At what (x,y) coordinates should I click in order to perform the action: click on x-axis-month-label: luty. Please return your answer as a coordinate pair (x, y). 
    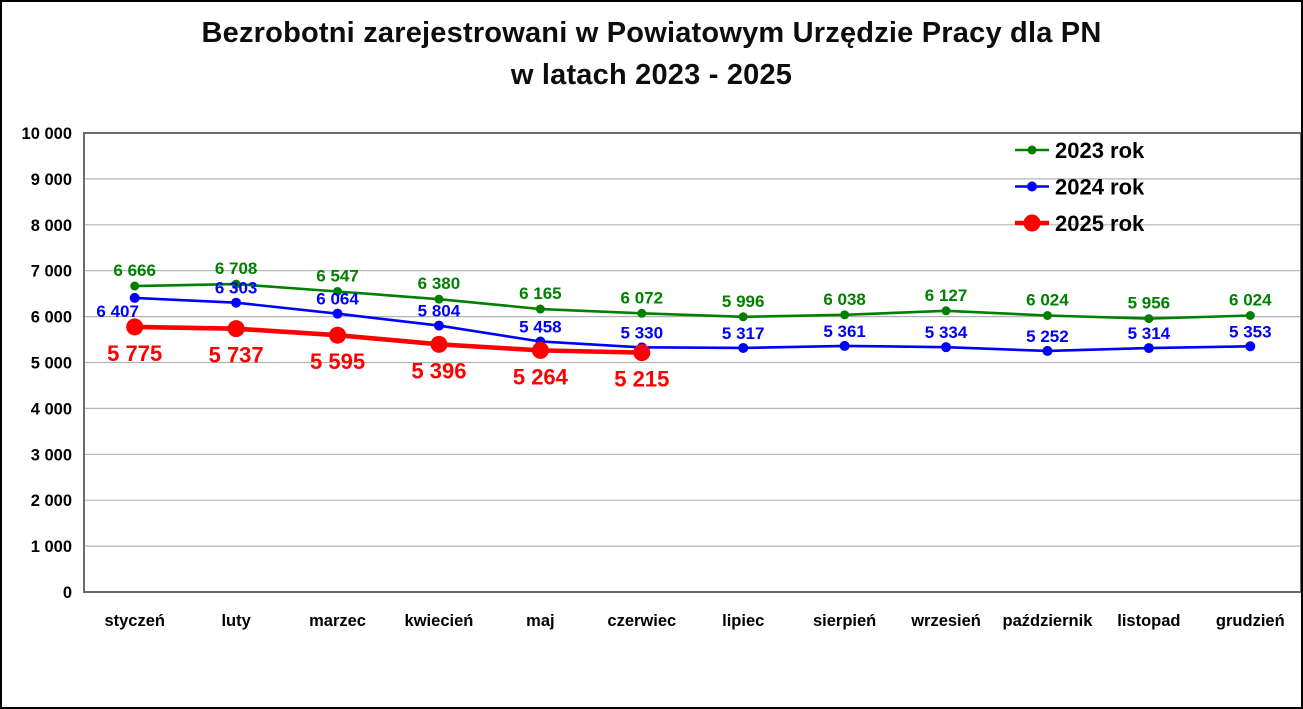
    Looking at the image, I should click on (236, 621).